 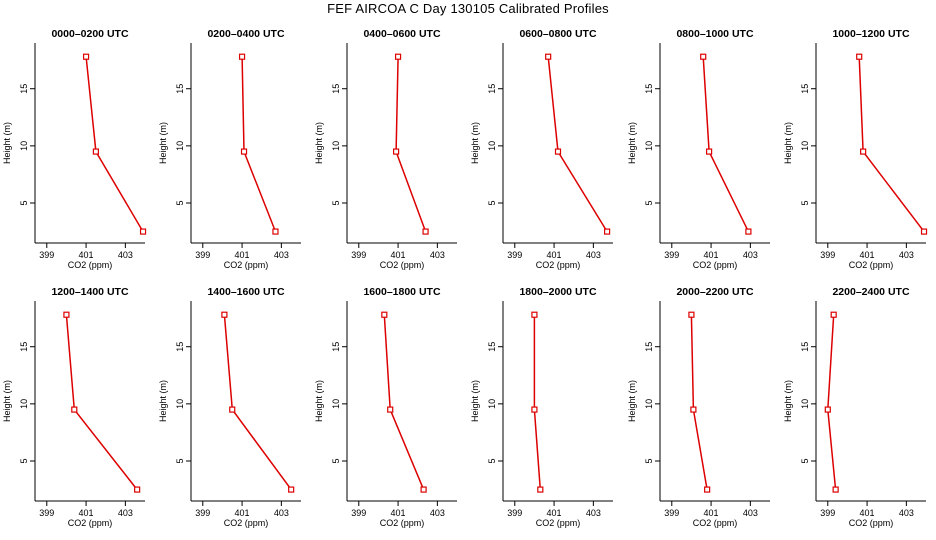 I want to click on panel-title: 1800–2000 UTC, so click(x=557, y=292).